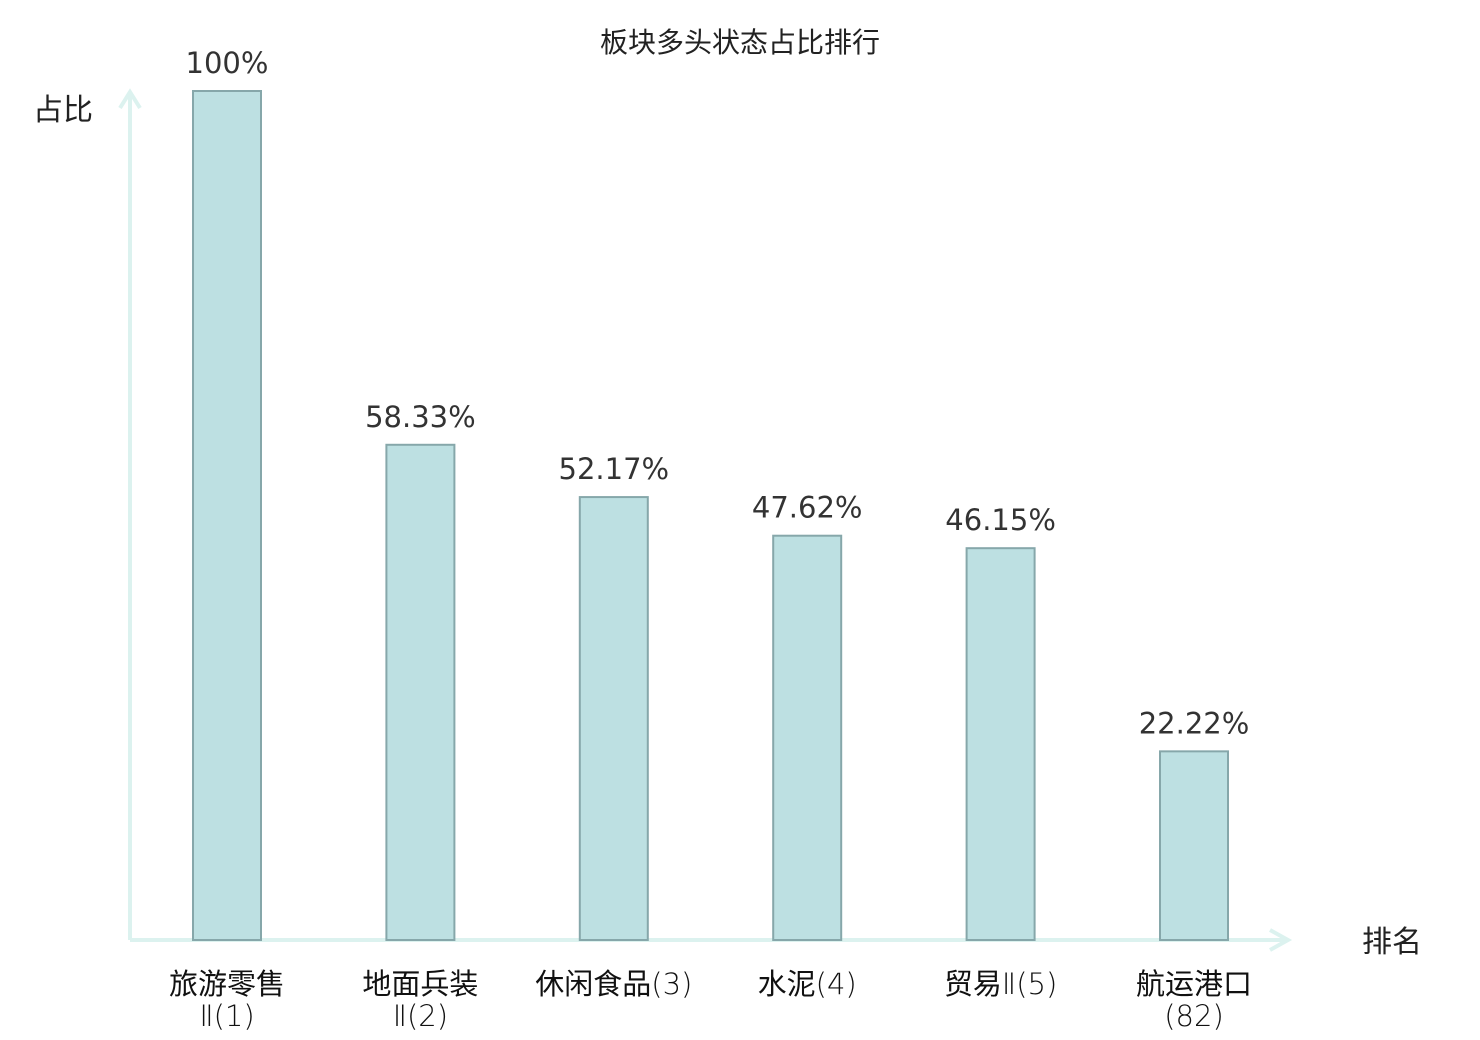 The image size is (1480, 1040). I want to click on value-label-5: 46.15%, so click(1000, 520).